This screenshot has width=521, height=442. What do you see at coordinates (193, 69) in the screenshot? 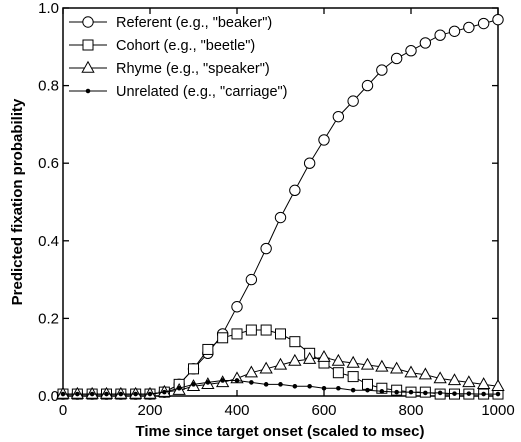
I see `legend-label: Rhyme (e.g., "speaker")` at bounding box center [193, 69].